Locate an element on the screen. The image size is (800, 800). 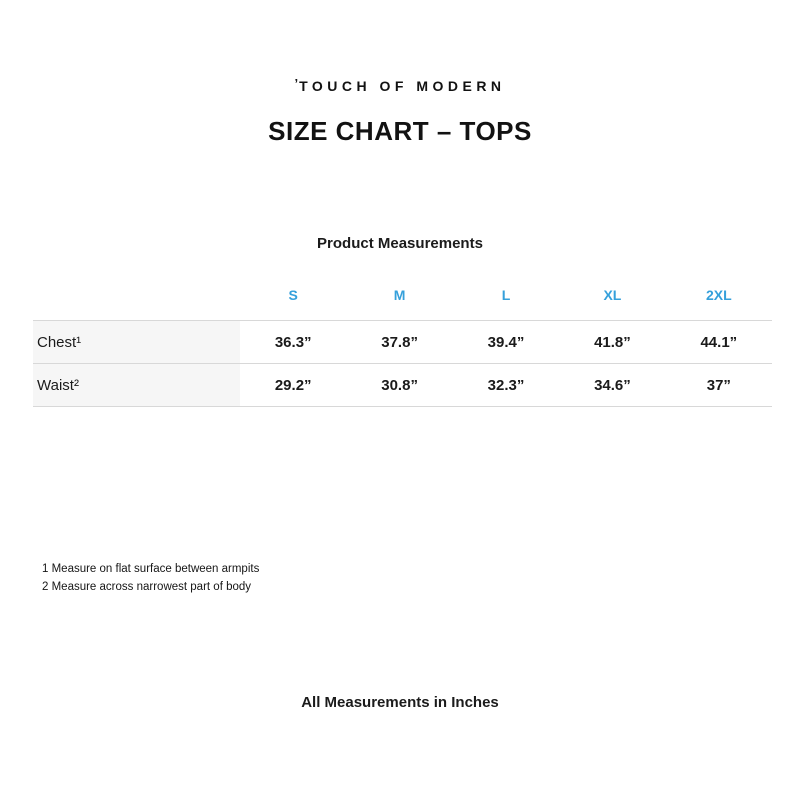
table-header-row: S M L XL 2XL is located at coordinates (402, 295).